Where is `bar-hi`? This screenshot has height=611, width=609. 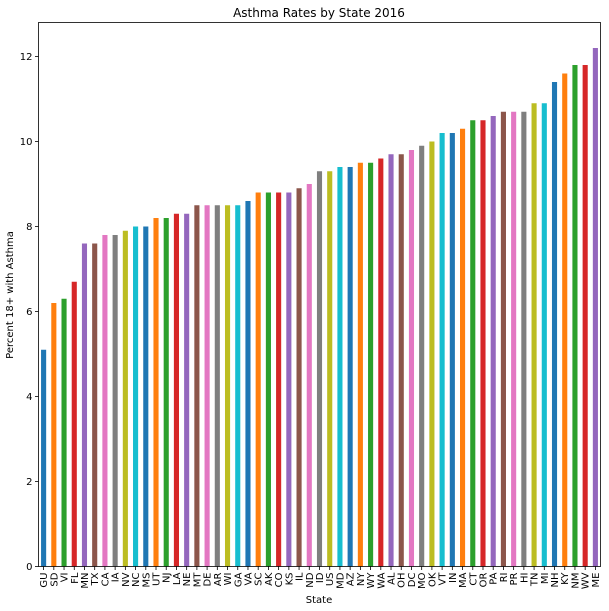
bar-hi is located at coordinates (524, 339).